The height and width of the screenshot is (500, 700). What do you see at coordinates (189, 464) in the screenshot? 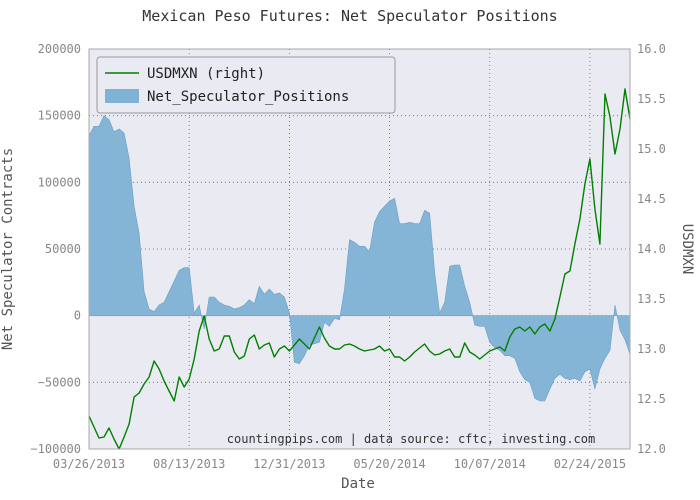
I see `x-tick-label: 08/13/2013` at bounding box center [189, 464].